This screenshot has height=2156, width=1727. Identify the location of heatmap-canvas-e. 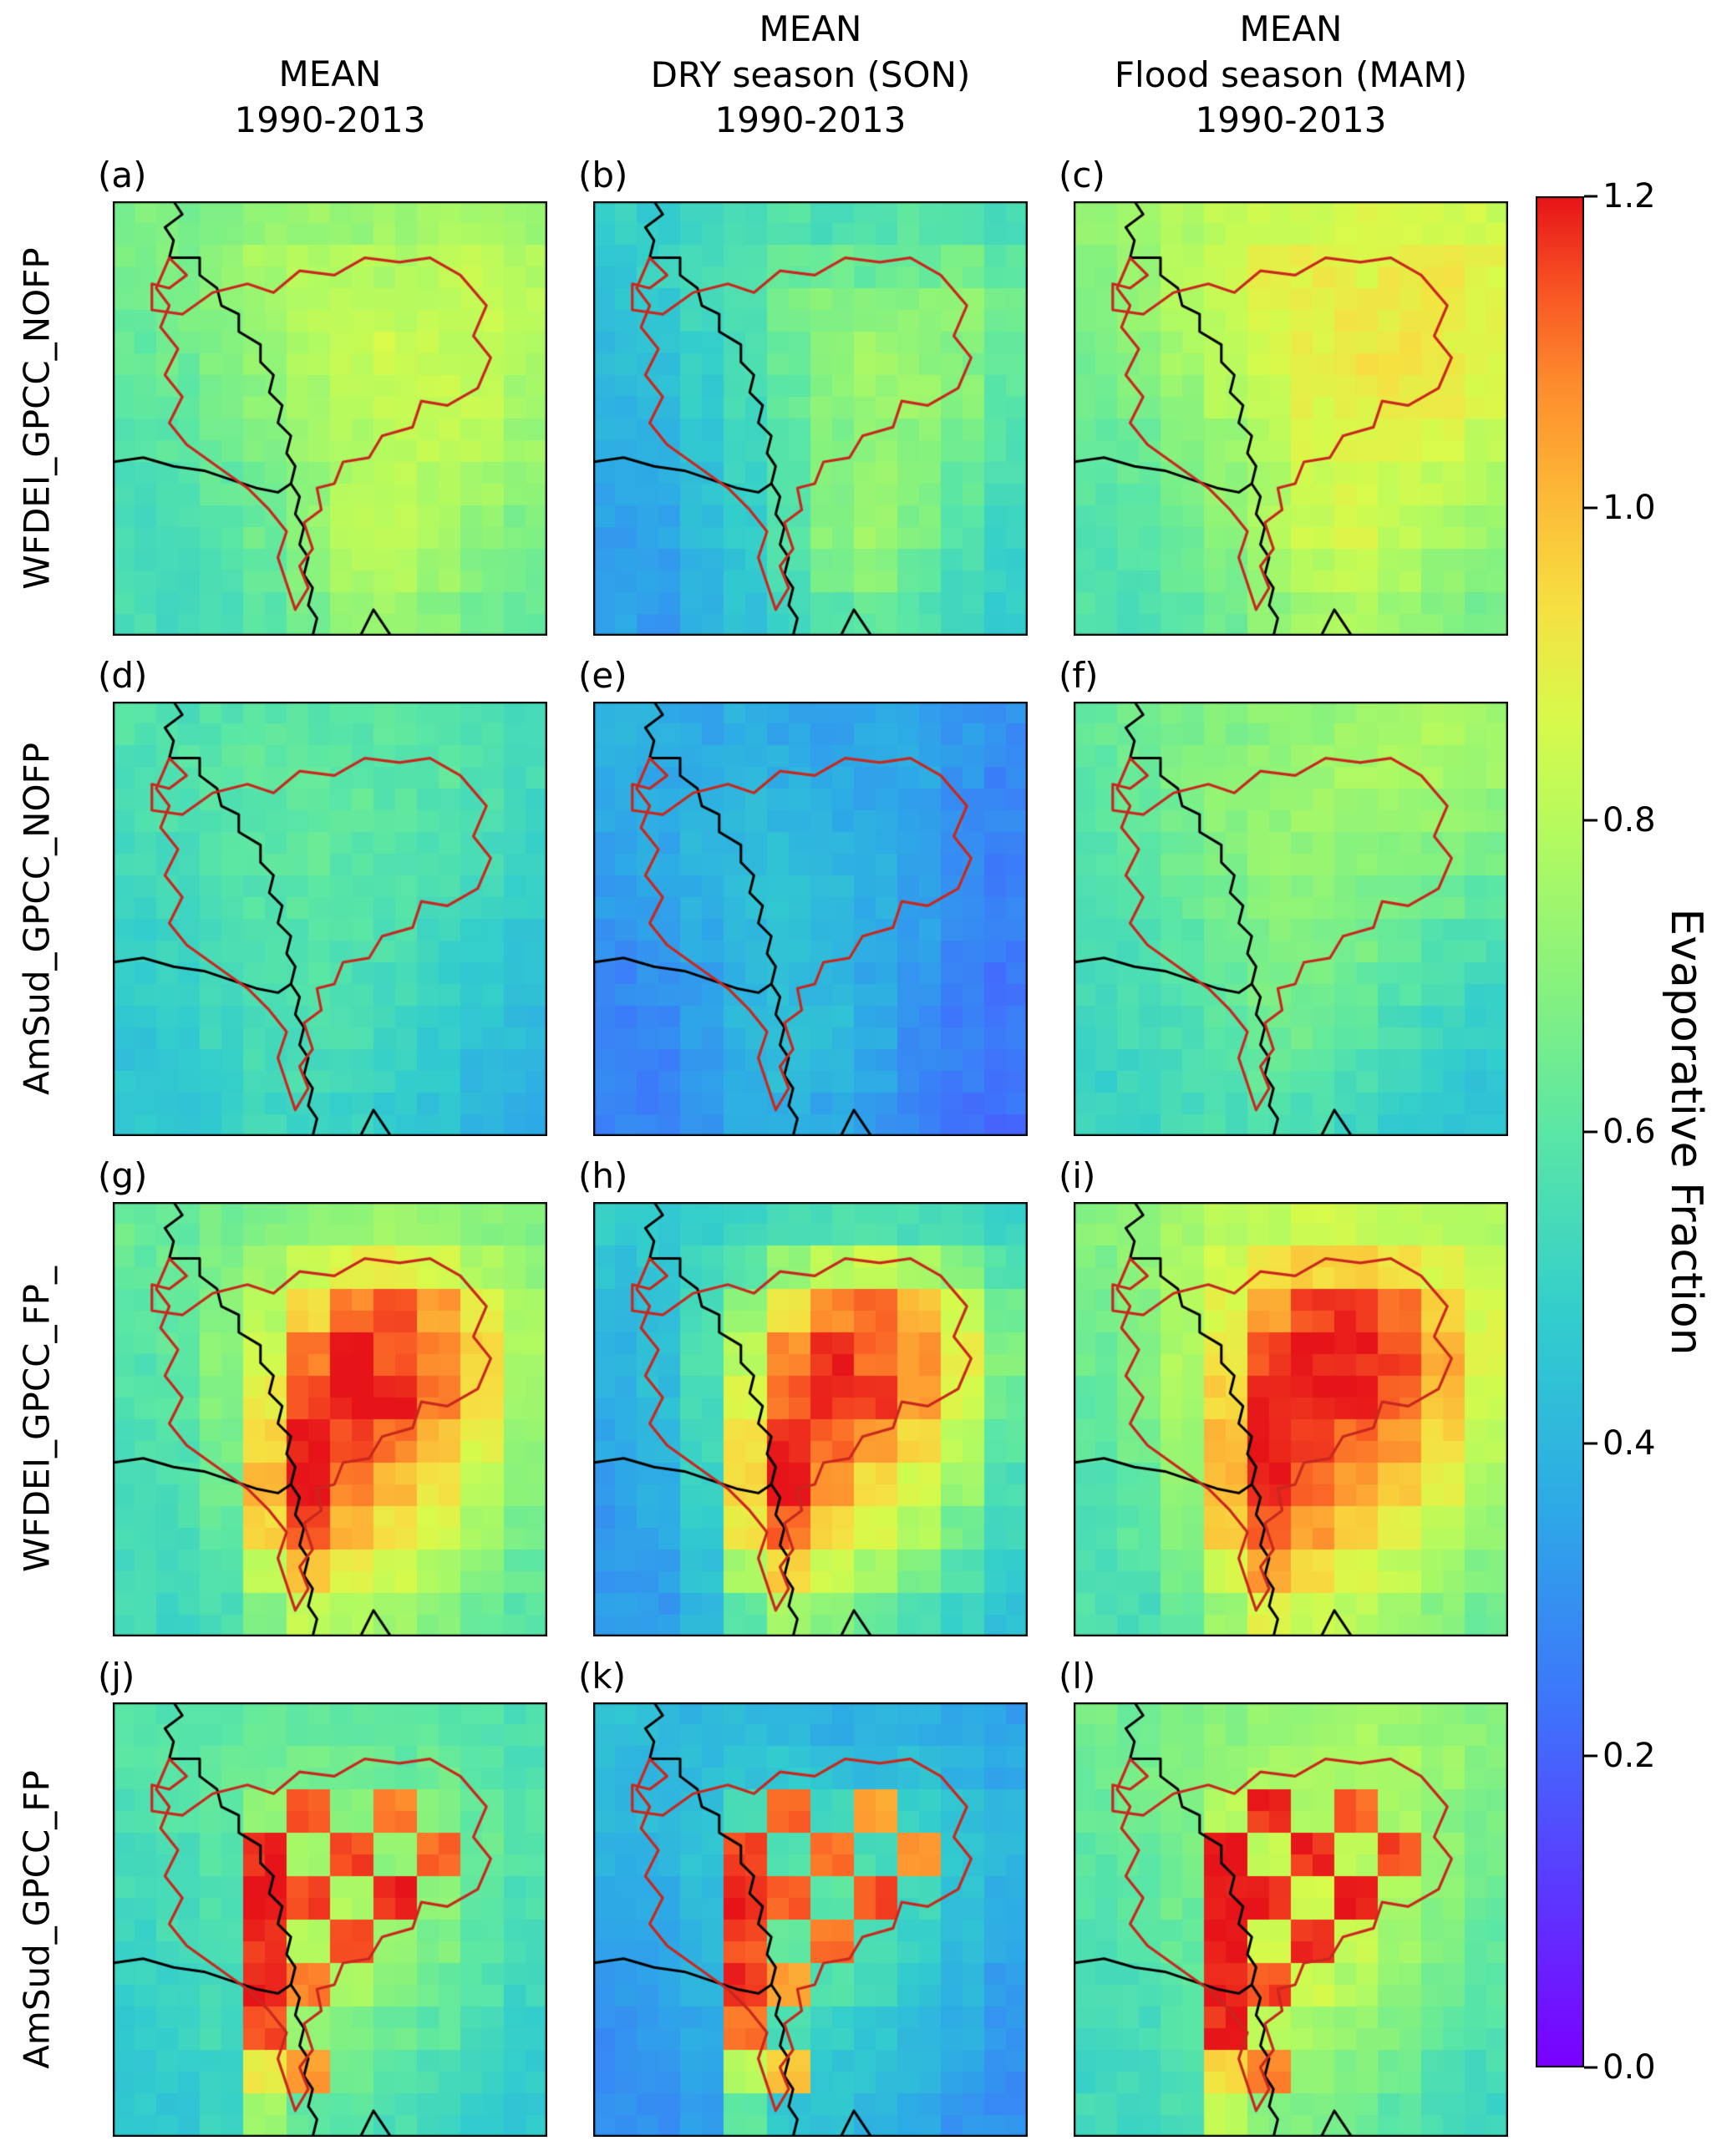
(810, 919).